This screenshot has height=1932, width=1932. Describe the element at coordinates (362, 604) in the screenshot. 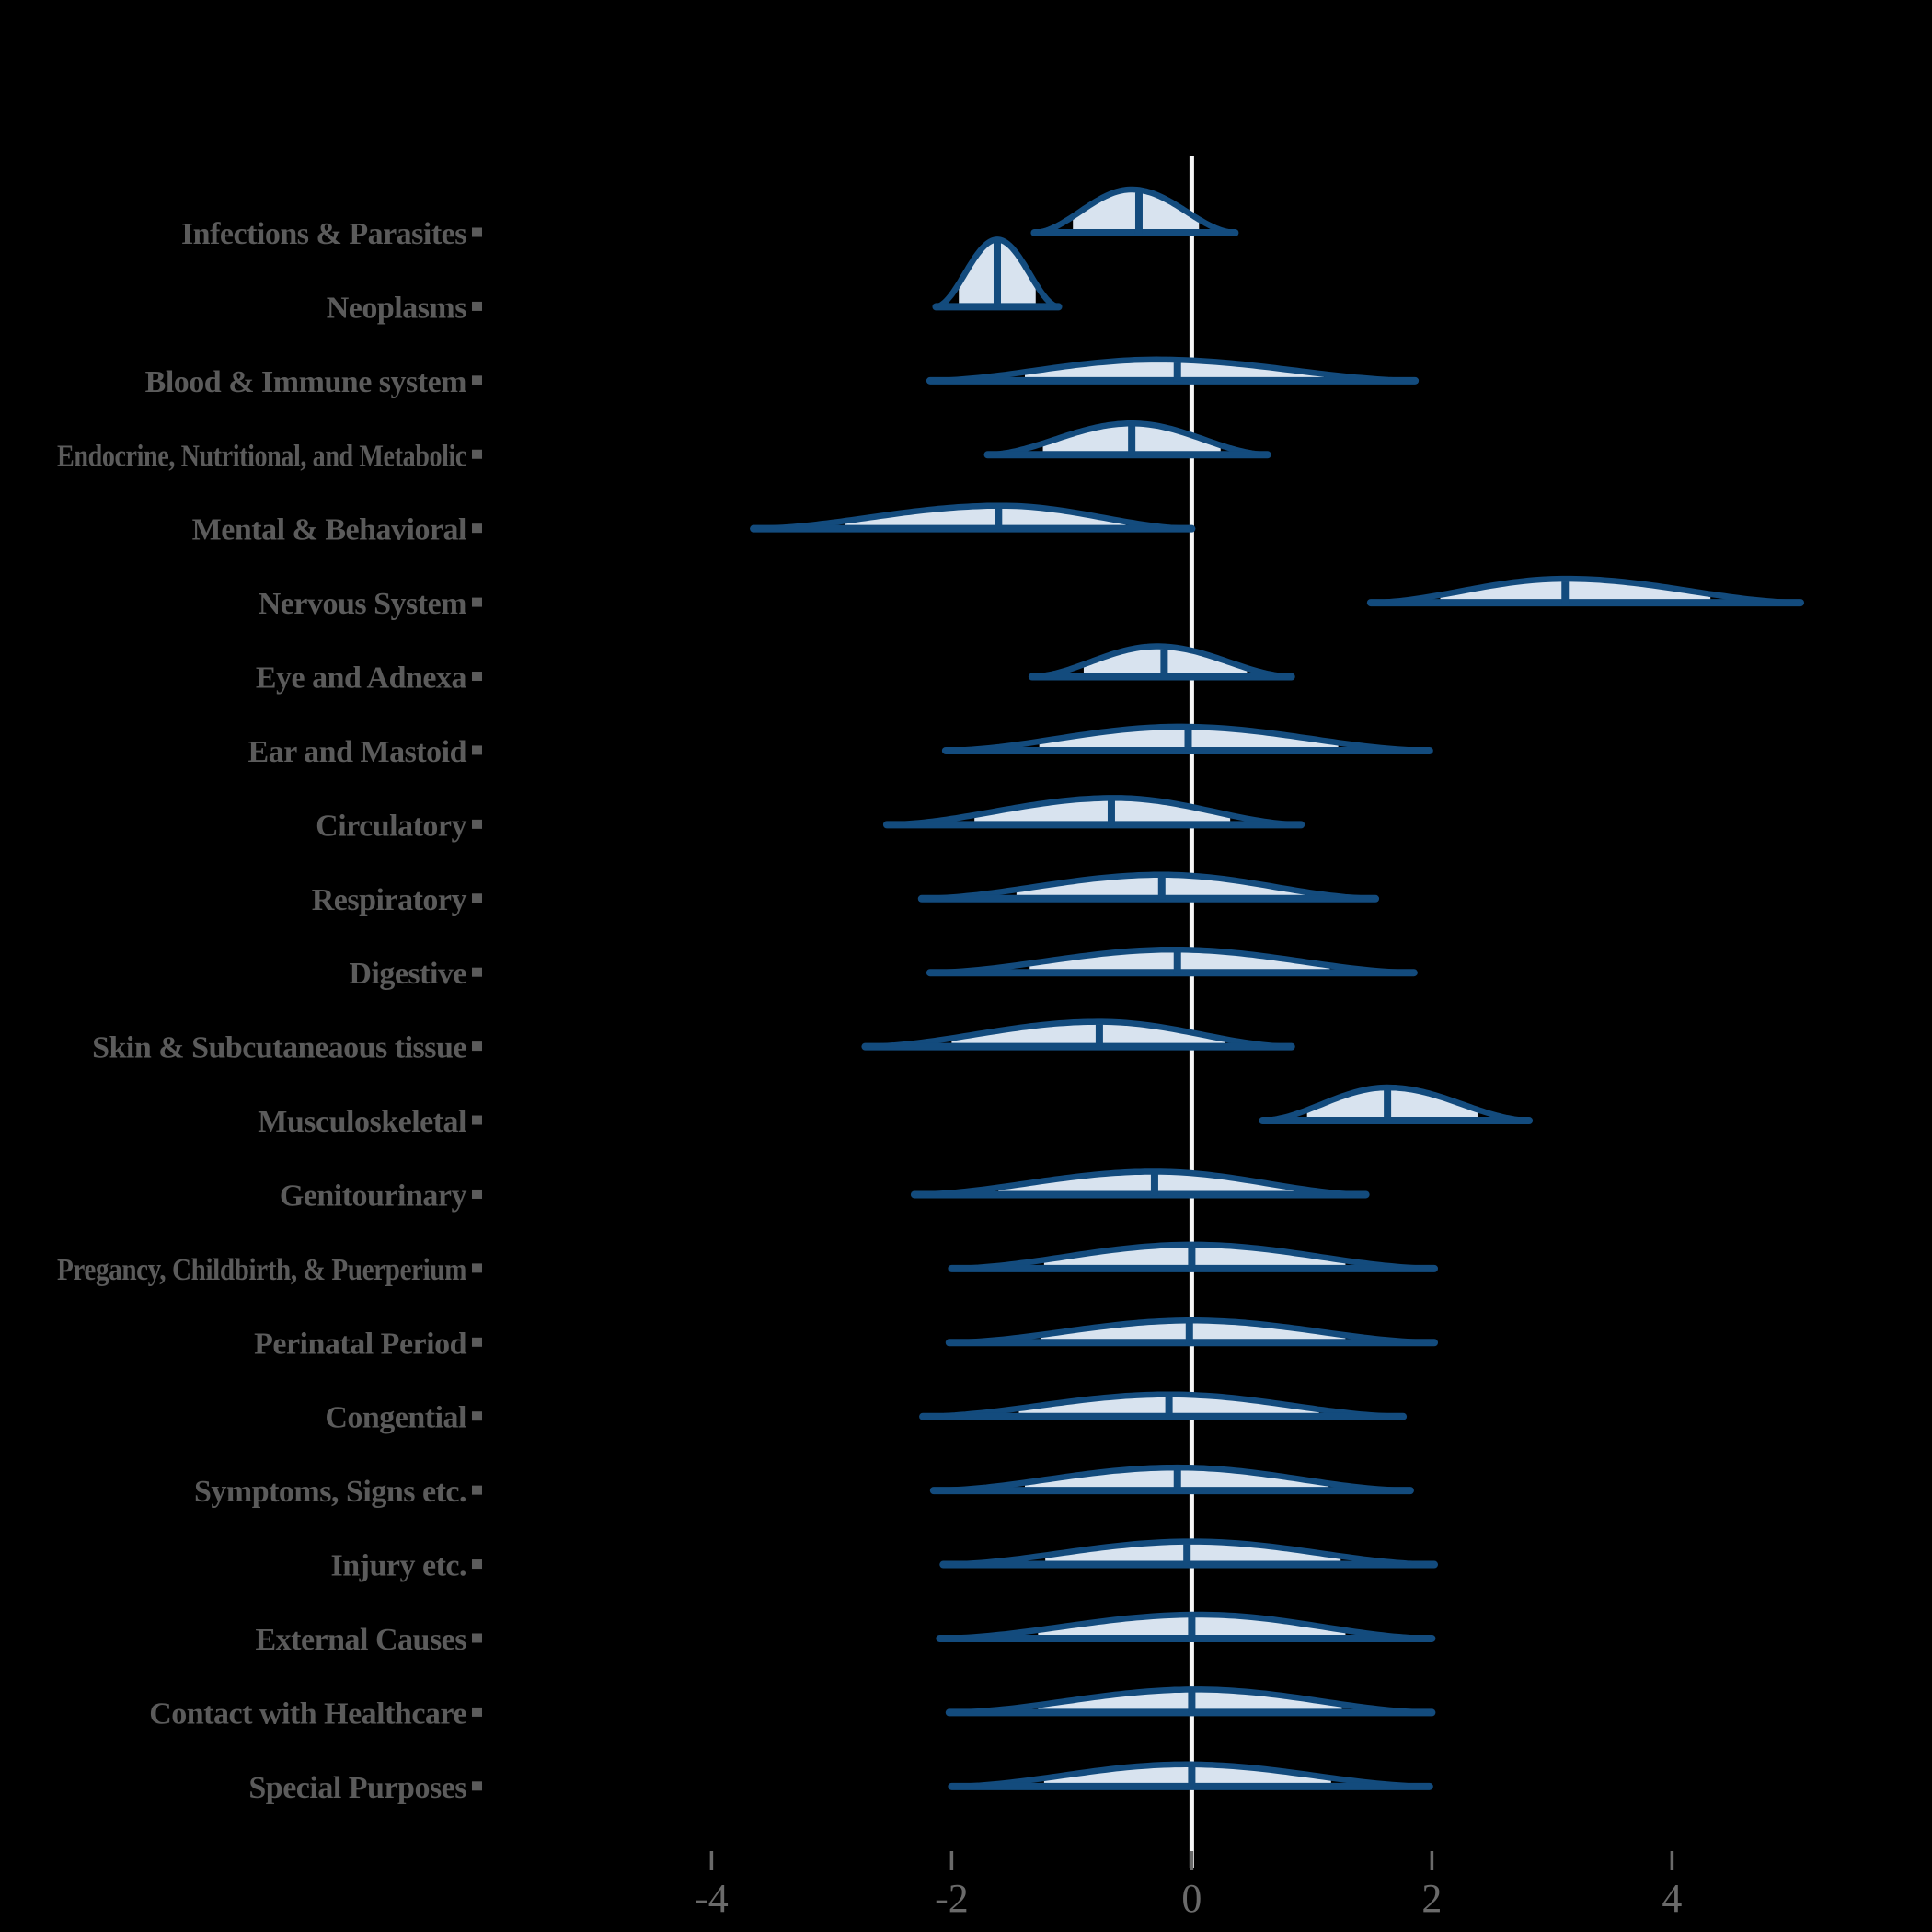

I see `category-label: Nervous System` at that location.